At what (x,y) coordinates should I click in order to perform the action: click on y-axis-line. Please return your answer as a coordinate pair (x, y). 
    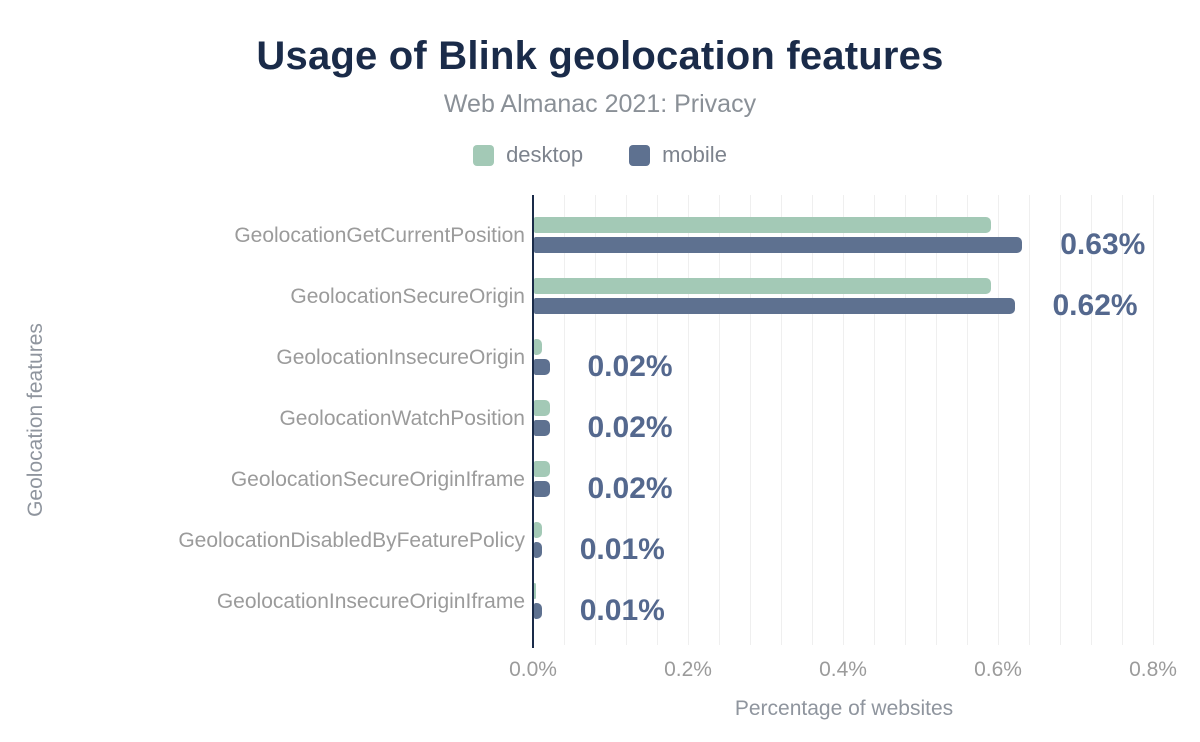
    Looking at the image, I should click on (533, 421).